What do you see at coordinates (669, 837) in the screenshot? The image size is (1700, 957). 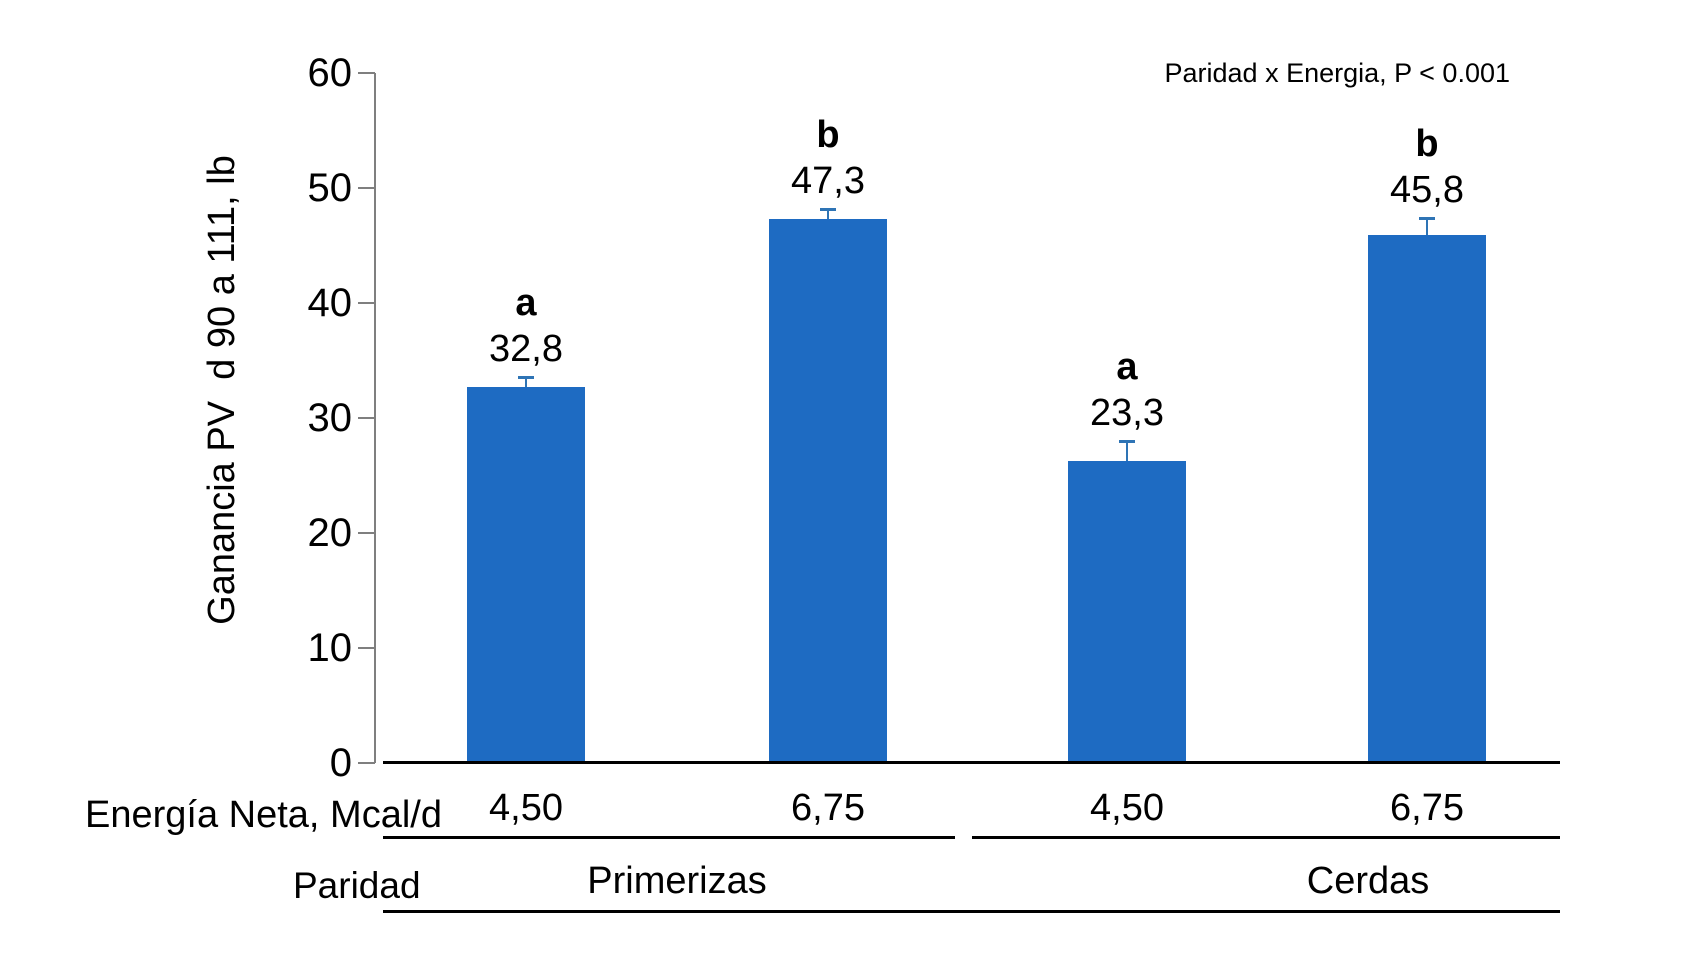 I see `energy-underline-primerizas` at bounding box center [669, 837].